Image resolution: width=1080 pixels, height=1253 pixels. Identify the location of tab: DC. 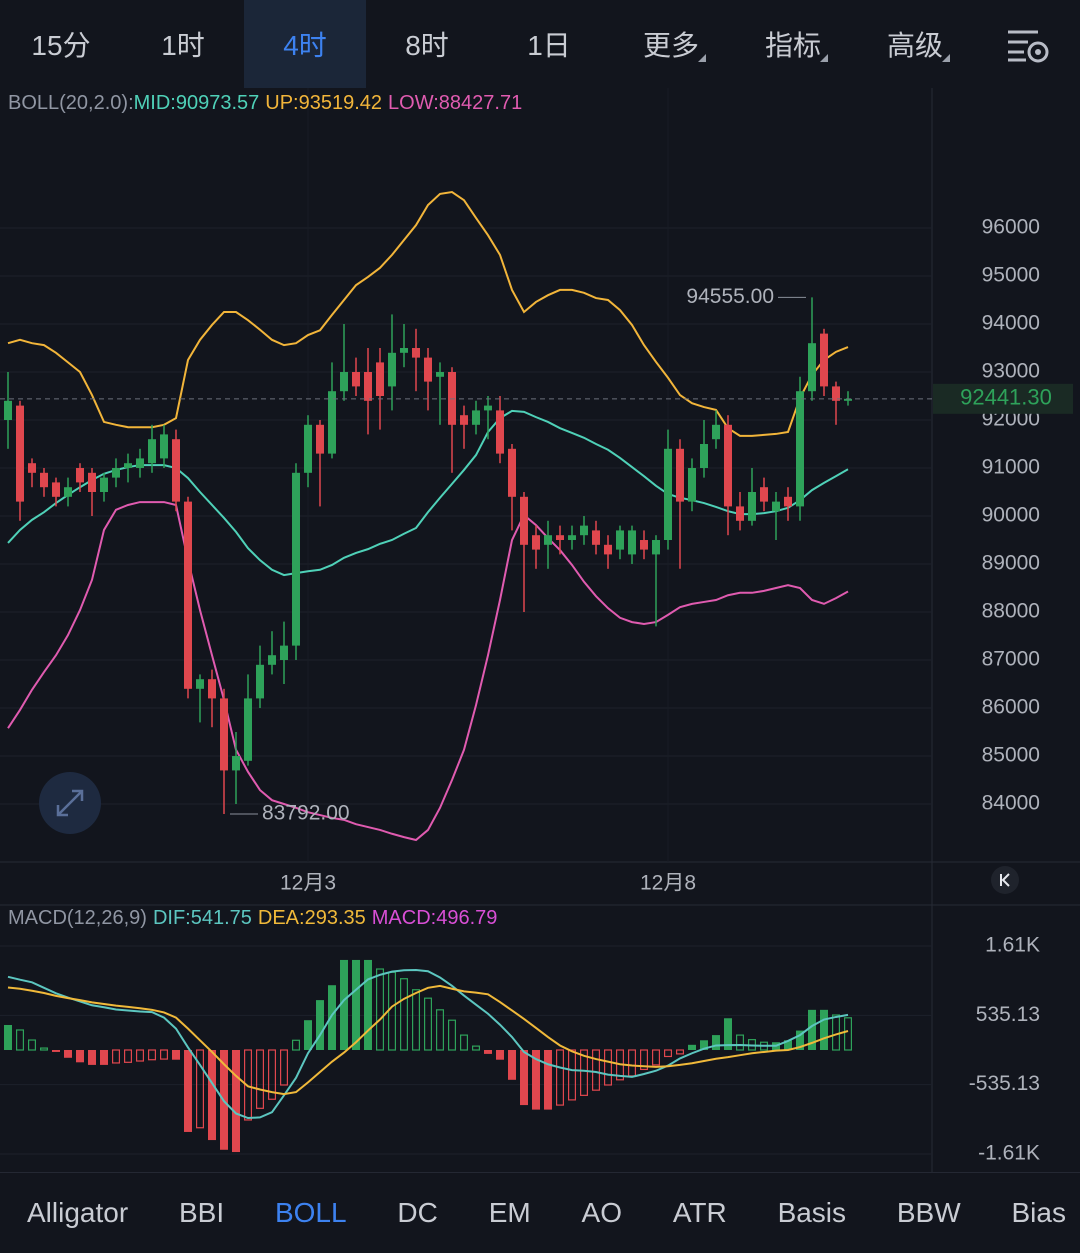
(417, 1212).